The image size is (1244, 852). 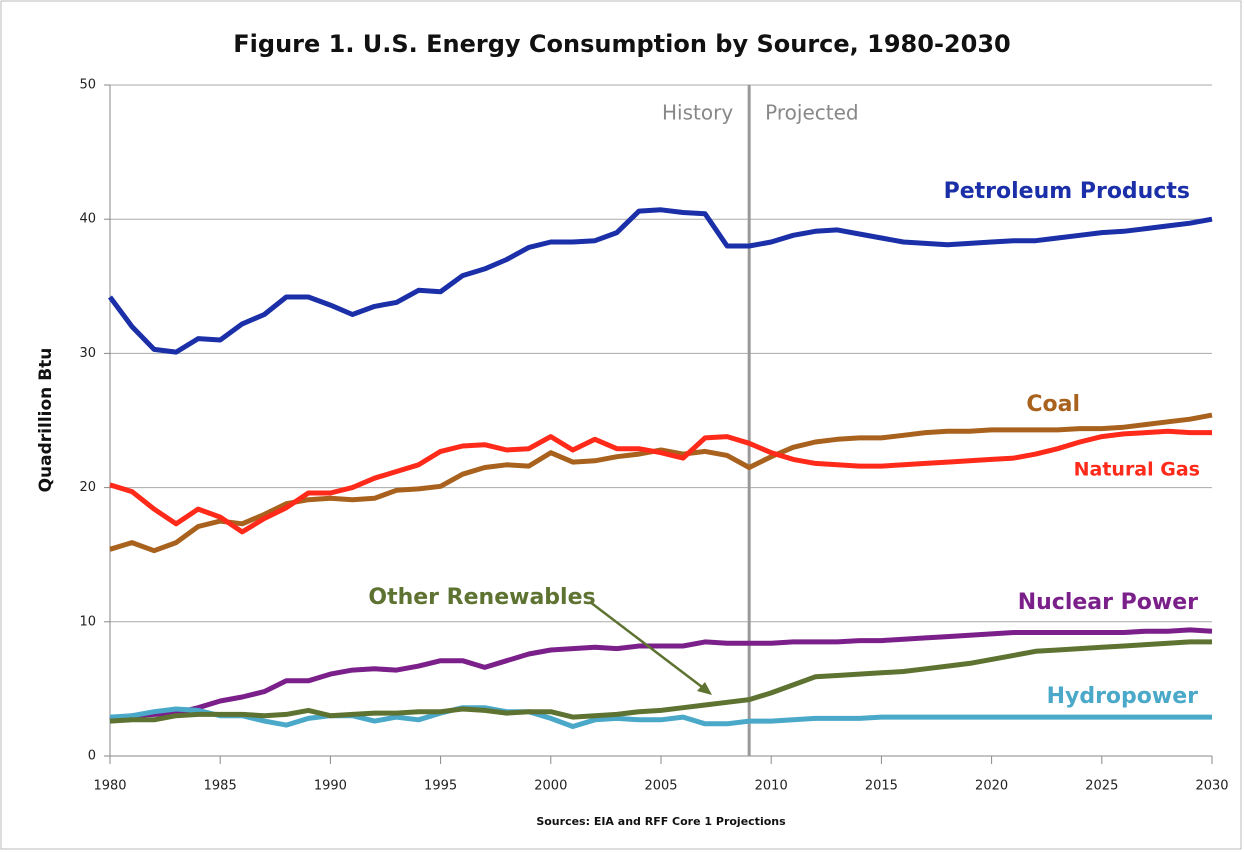 What do you see at coordinates (881, 786) in the screenshot?
I see `x-tick-label: 2015` at bounding box center [881, 786].